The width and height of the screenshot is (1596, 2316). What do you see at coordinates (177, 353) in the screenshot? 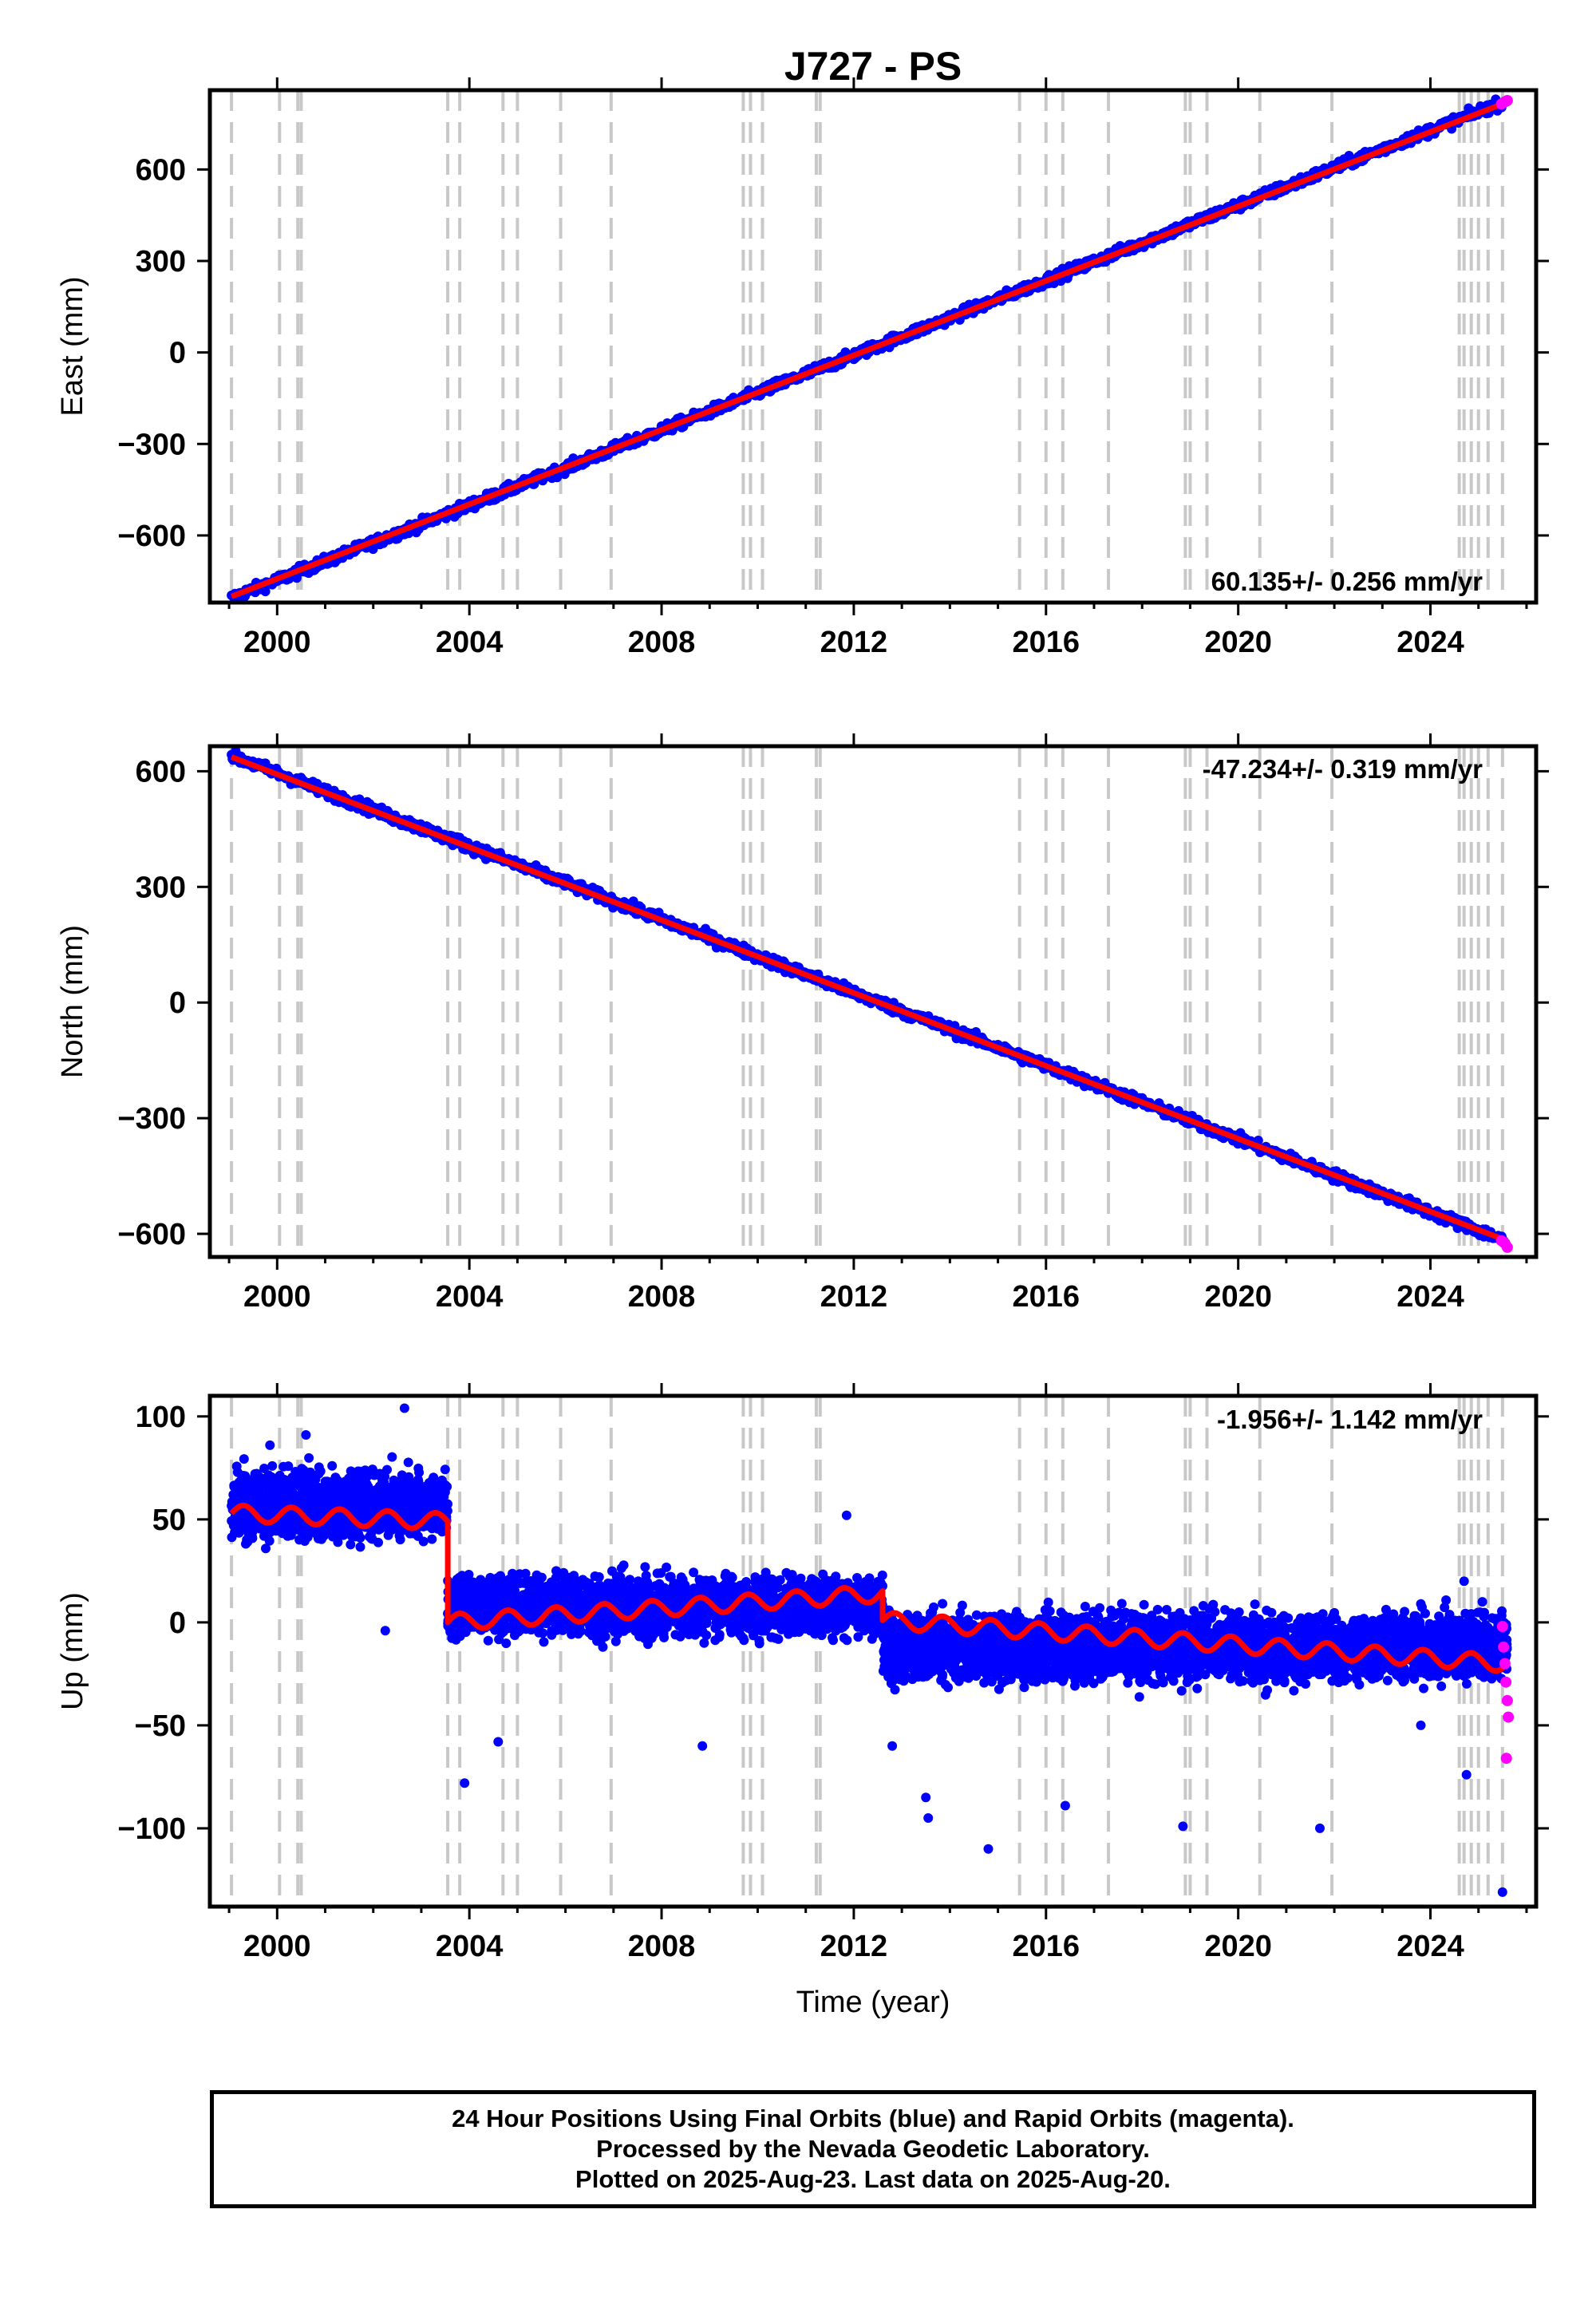
I see `y-tick-label: 0` at bounding box center [177, 353].